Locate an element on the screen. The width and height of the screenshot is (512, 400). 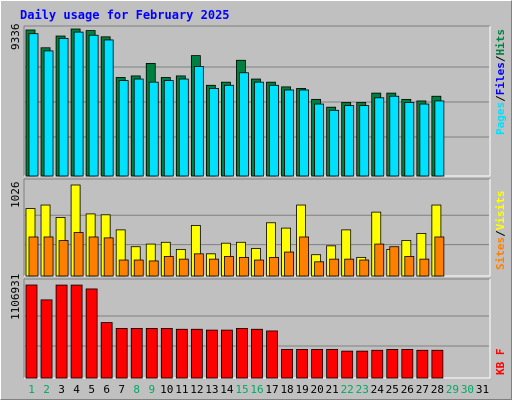
legend-pages: Pages is located at coordinates (500, 118).